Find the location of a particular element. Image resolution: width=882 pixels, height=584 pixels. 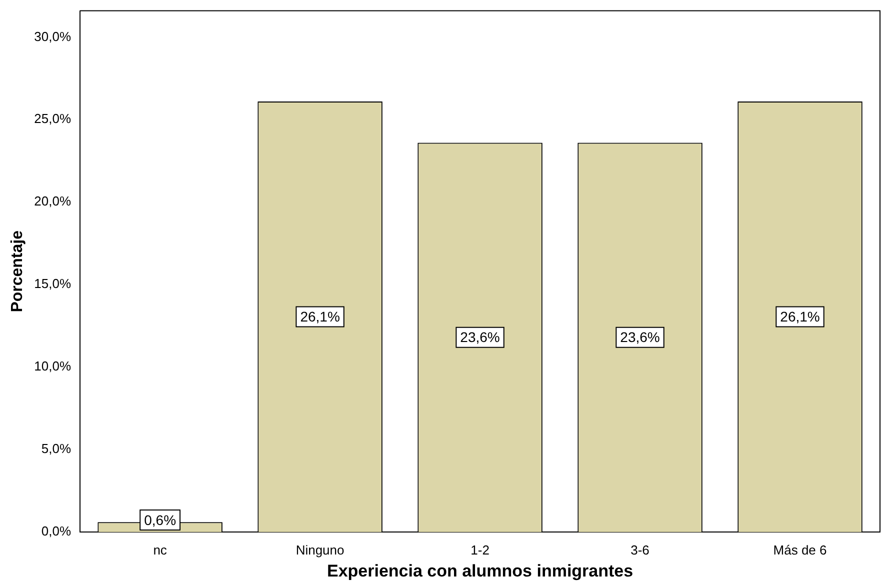

y-tick-label: 0,0% is located at coordinates (56, 531).